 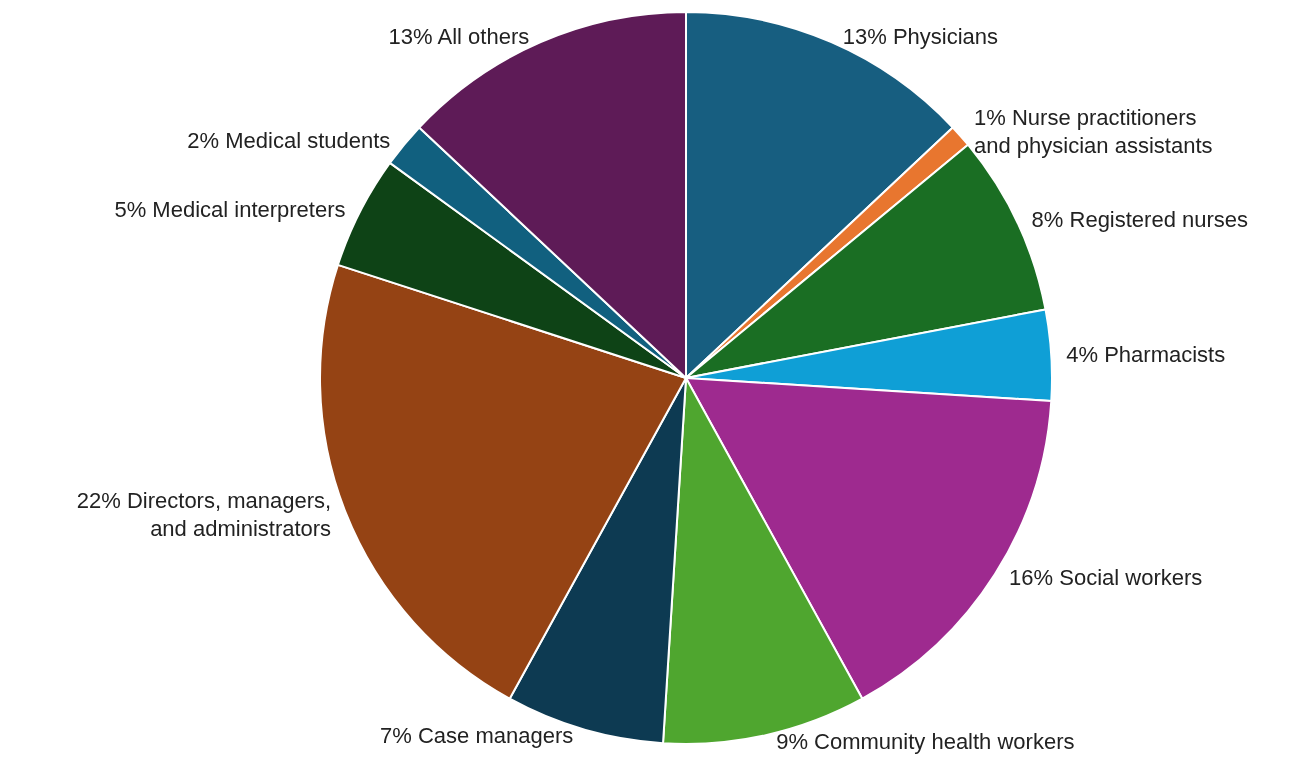 What do you see at coordinates (289, 141) in the screenshot?
I see `slice-label: 2% Medical students` at bounding box center [289, 141].